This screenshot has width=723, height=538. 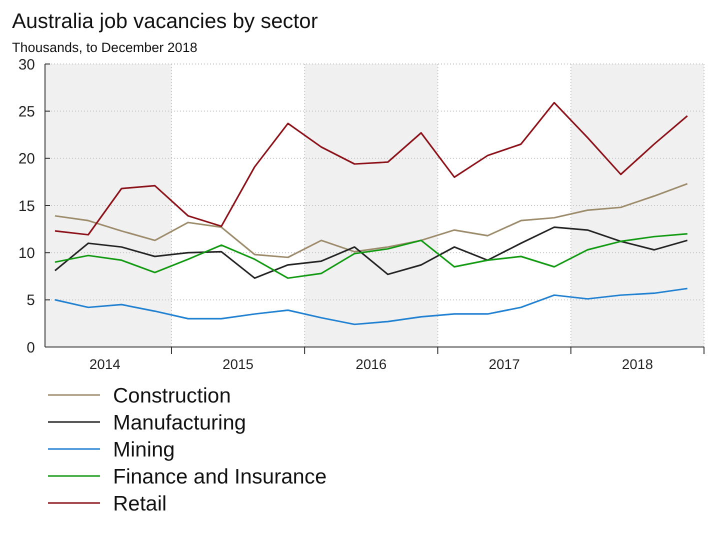 I want to click on chart-title: Australia job vacancies by sector, so click(x=165, y=21).